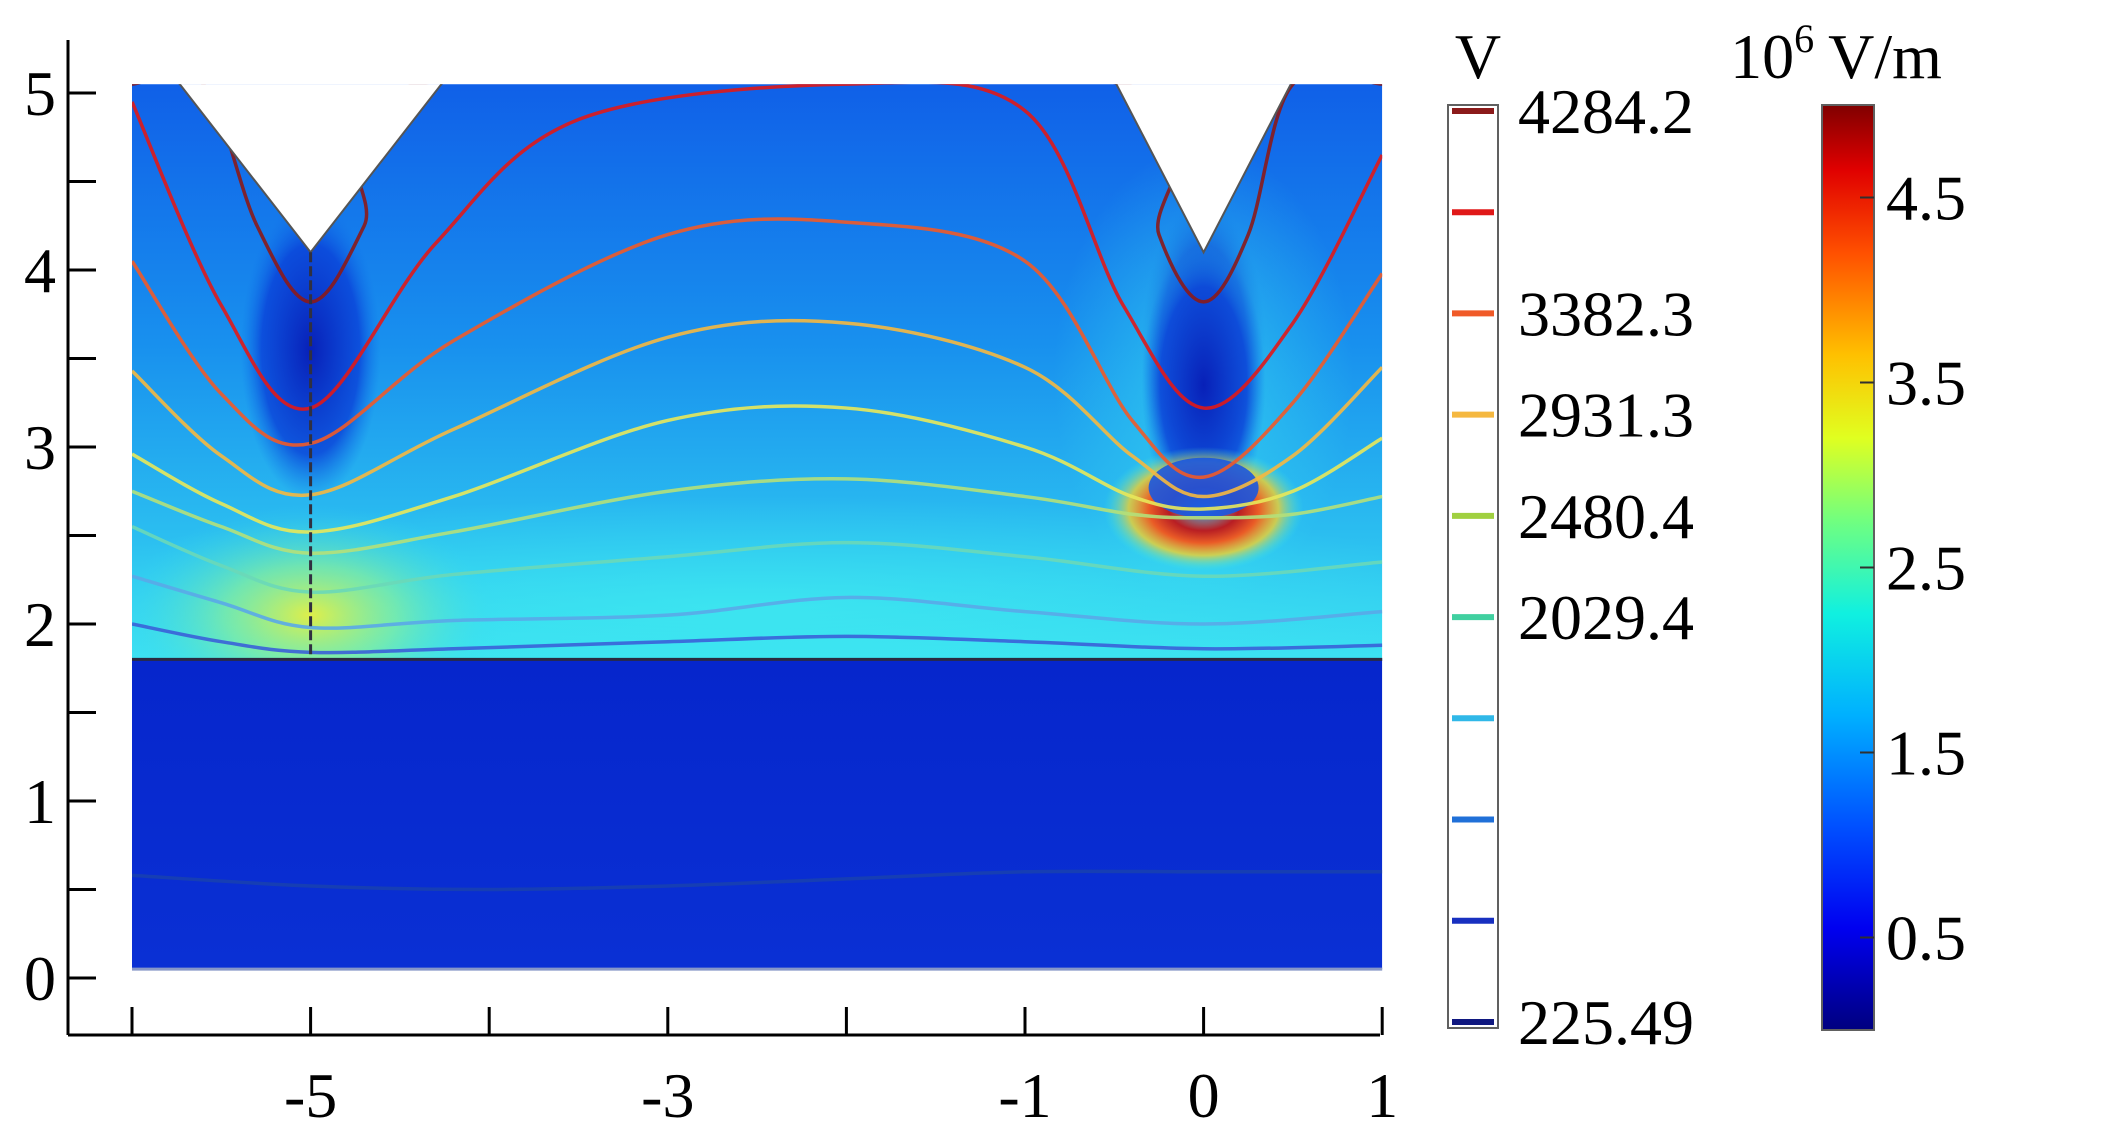  What do you see at coordinates (1606, 1022) in the screenshot?
I see `potential-label: 225.49` at bounding box center [1606, 1022].